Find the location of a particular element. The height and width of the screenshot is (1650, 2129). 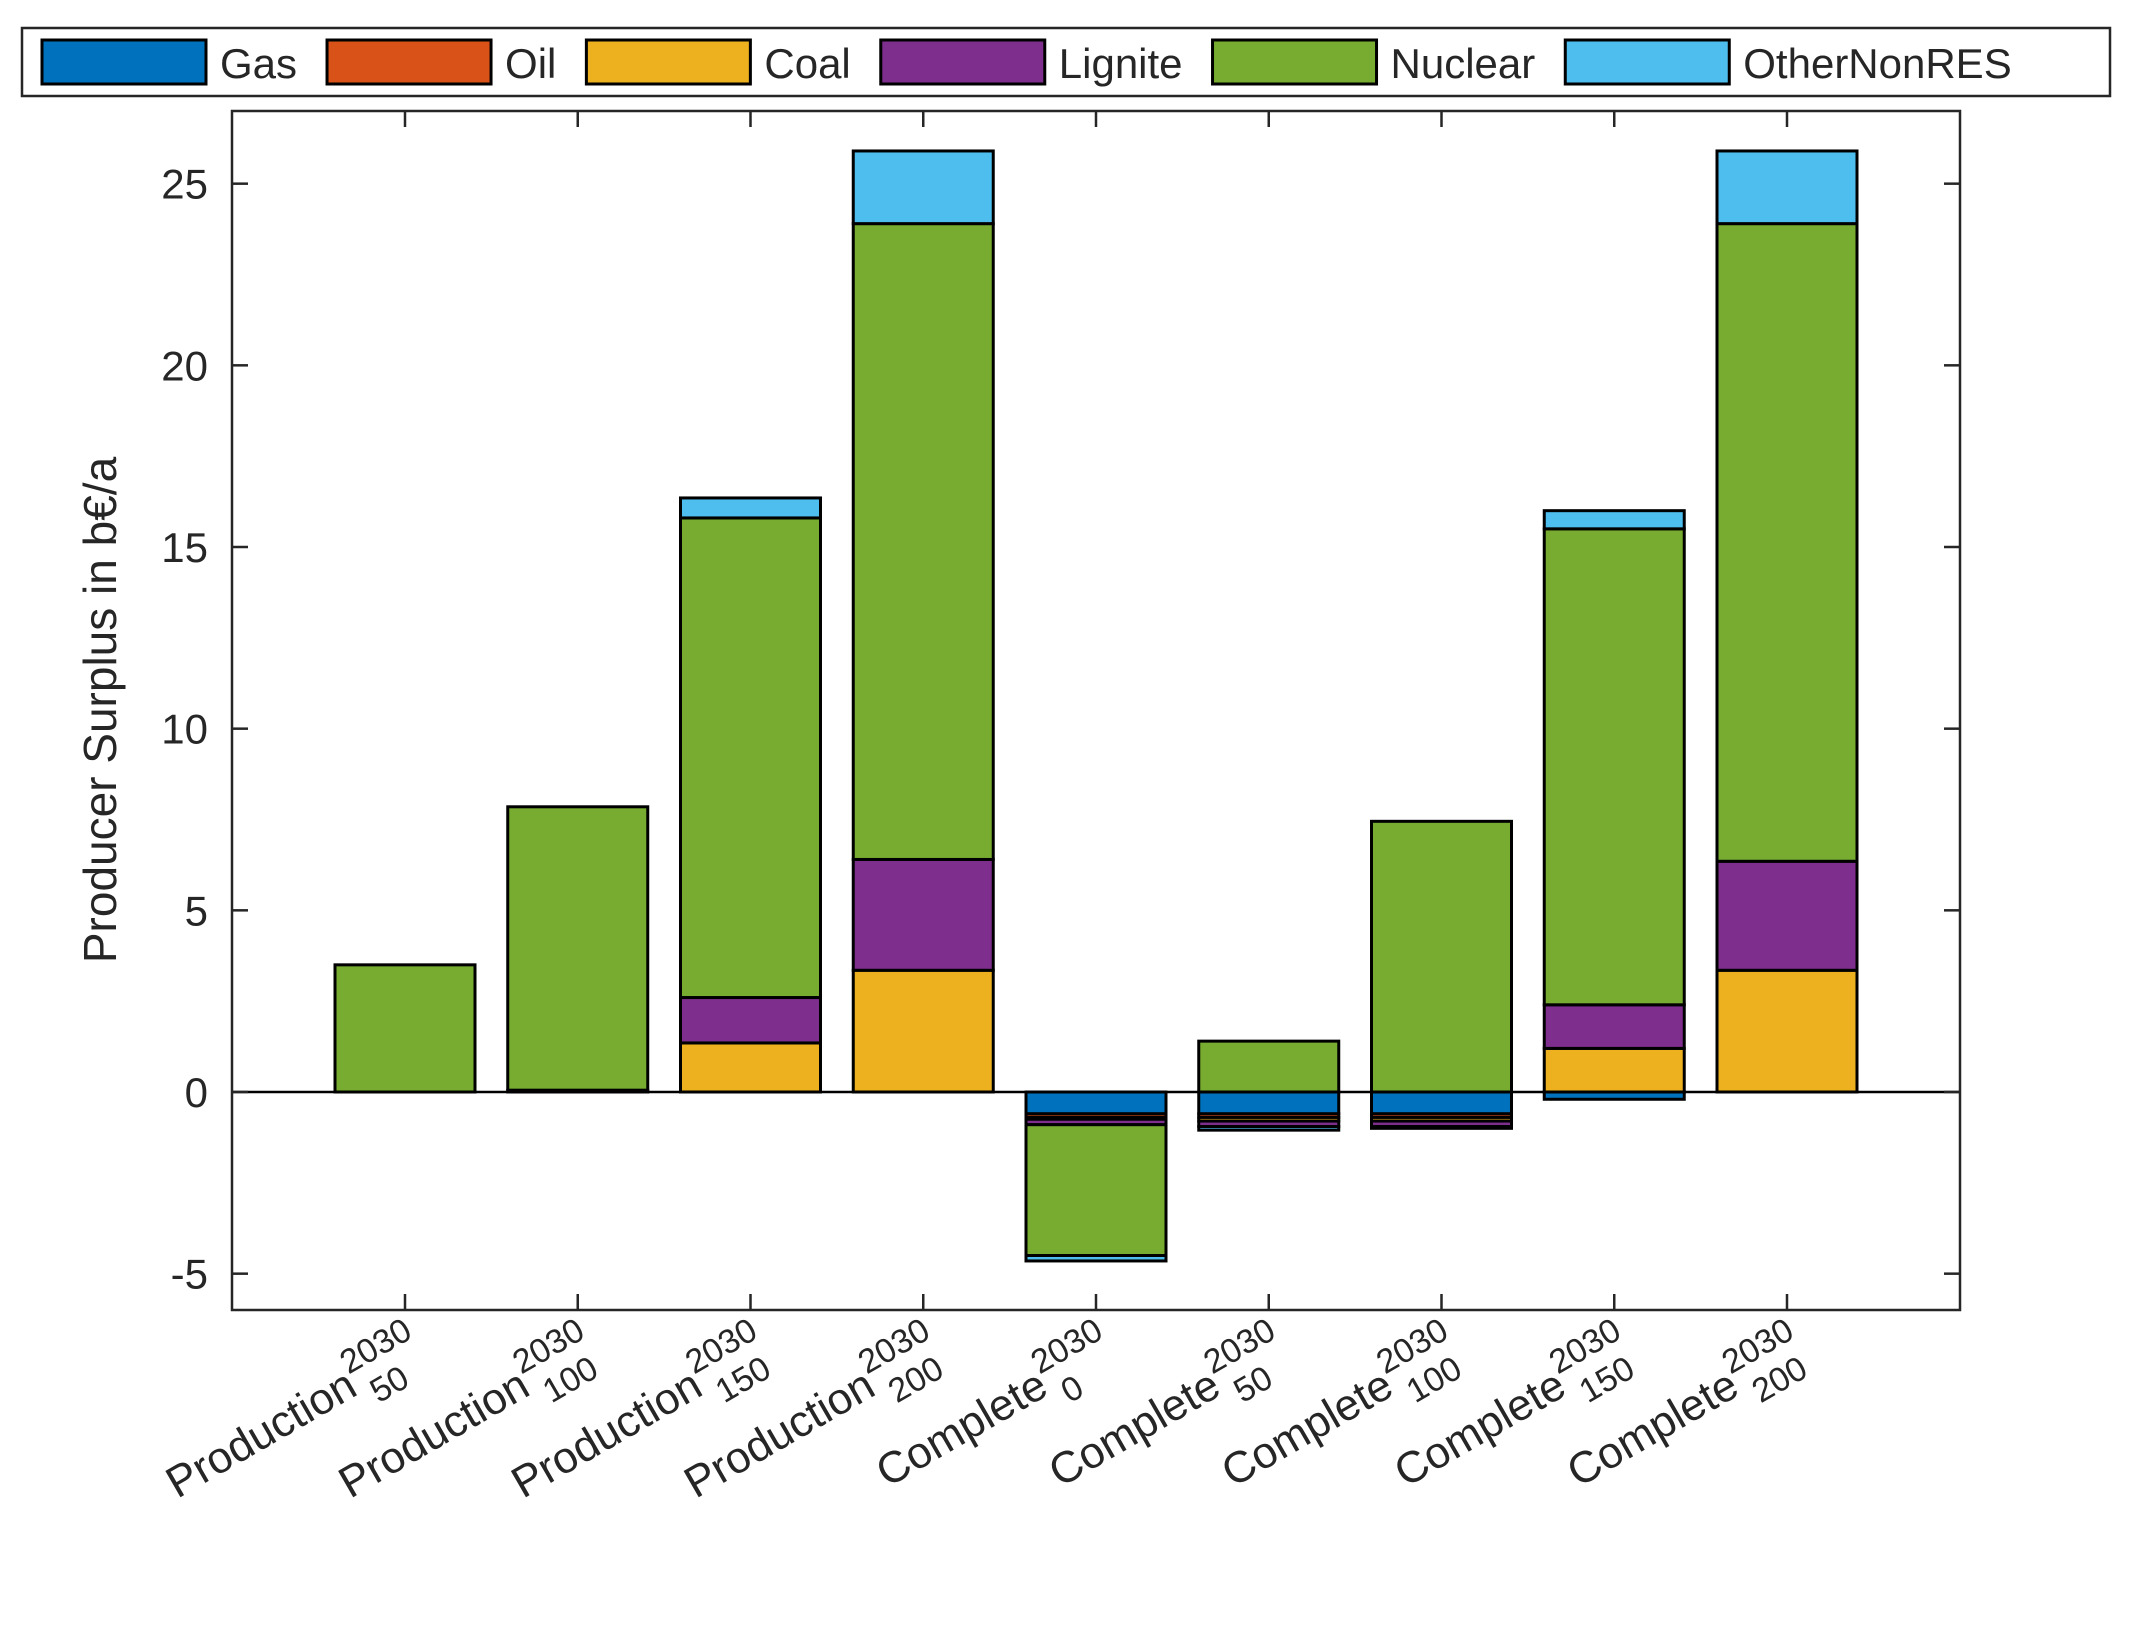

legend-label-oil: Oil is located at coordinates (530, 63).